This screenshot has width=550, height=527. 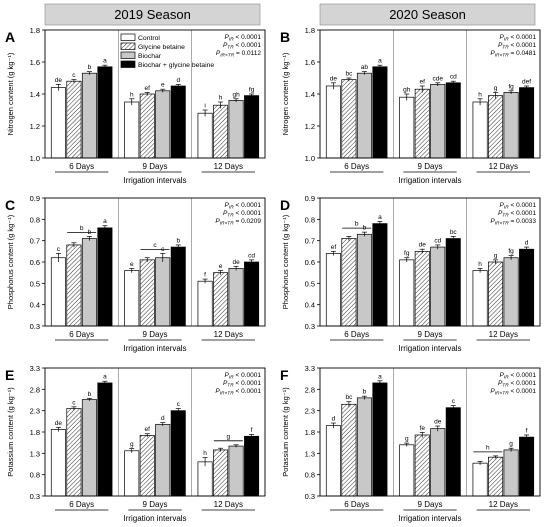 I want to click on significance-letter: gh, so click(x=236, y=94).